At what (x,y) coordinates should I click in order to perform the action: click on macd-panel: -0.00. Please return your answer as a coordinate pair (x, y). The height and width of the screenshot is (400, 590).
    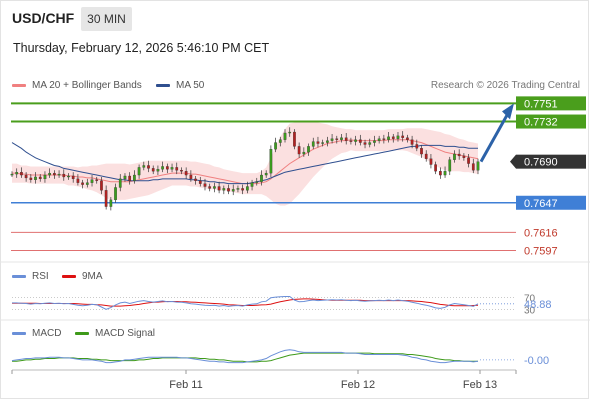
    Looking at the image, I should click on (295, 343).